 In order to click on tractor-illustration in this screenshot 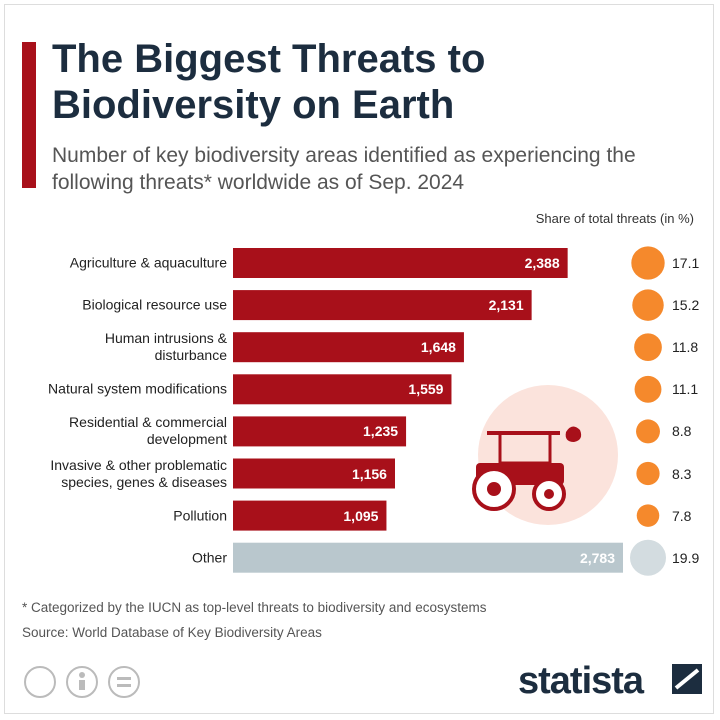, I will do `click(545, 455)`.